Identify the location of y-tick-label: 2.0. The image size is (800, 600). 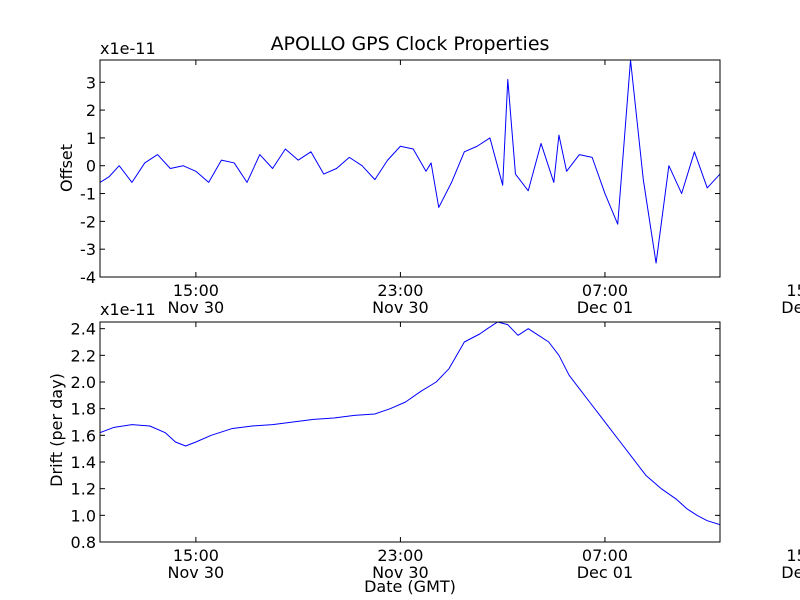
(83, 382).